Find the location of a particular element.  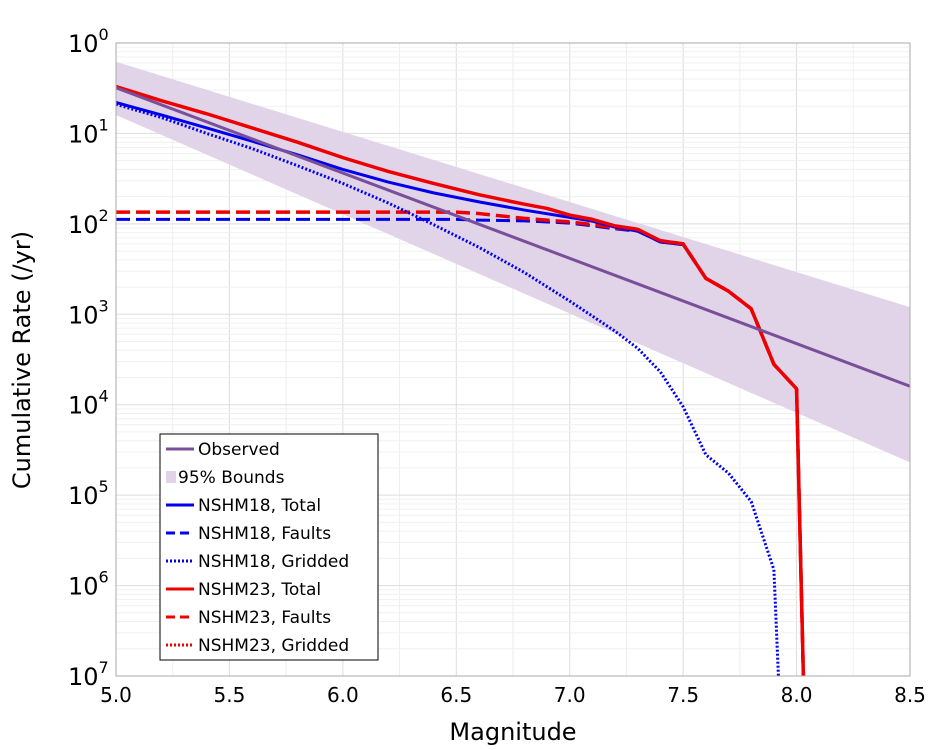

x-tick-label: 8.5 is located at coordinates (910, 695).